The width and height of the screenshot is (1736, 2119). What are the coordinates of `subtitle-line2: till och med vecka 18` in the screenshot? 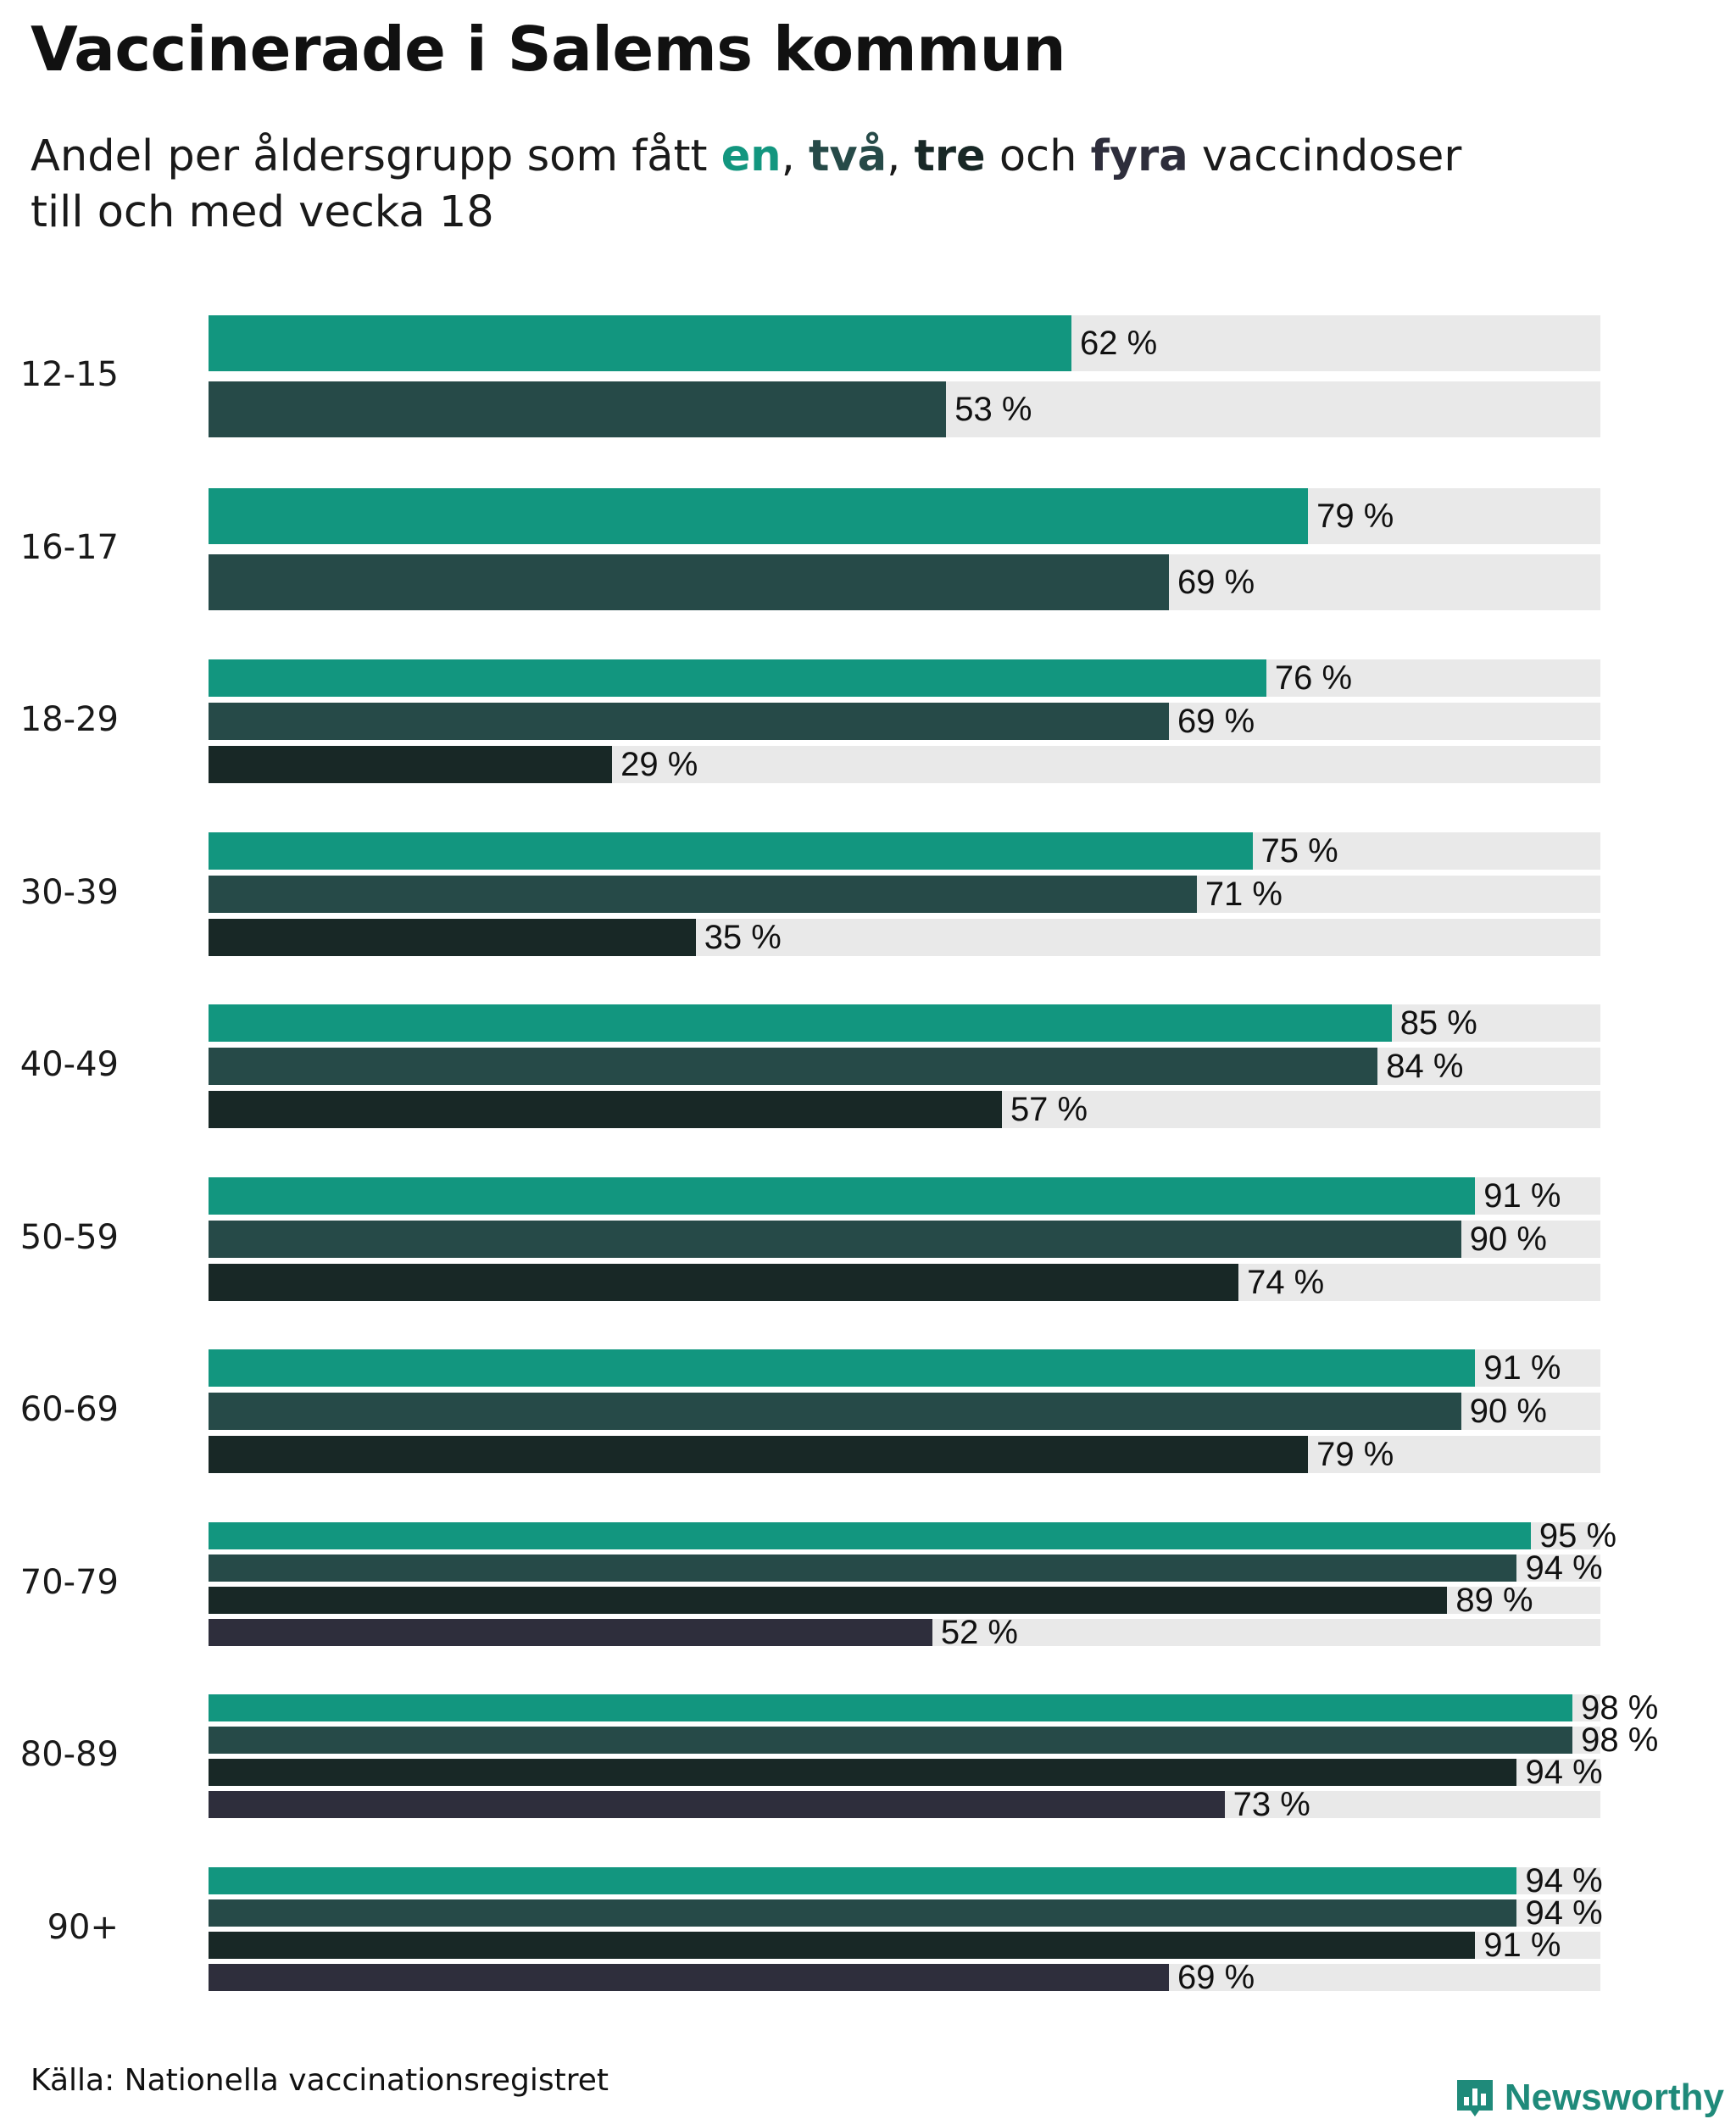 It's located at (262, 212).